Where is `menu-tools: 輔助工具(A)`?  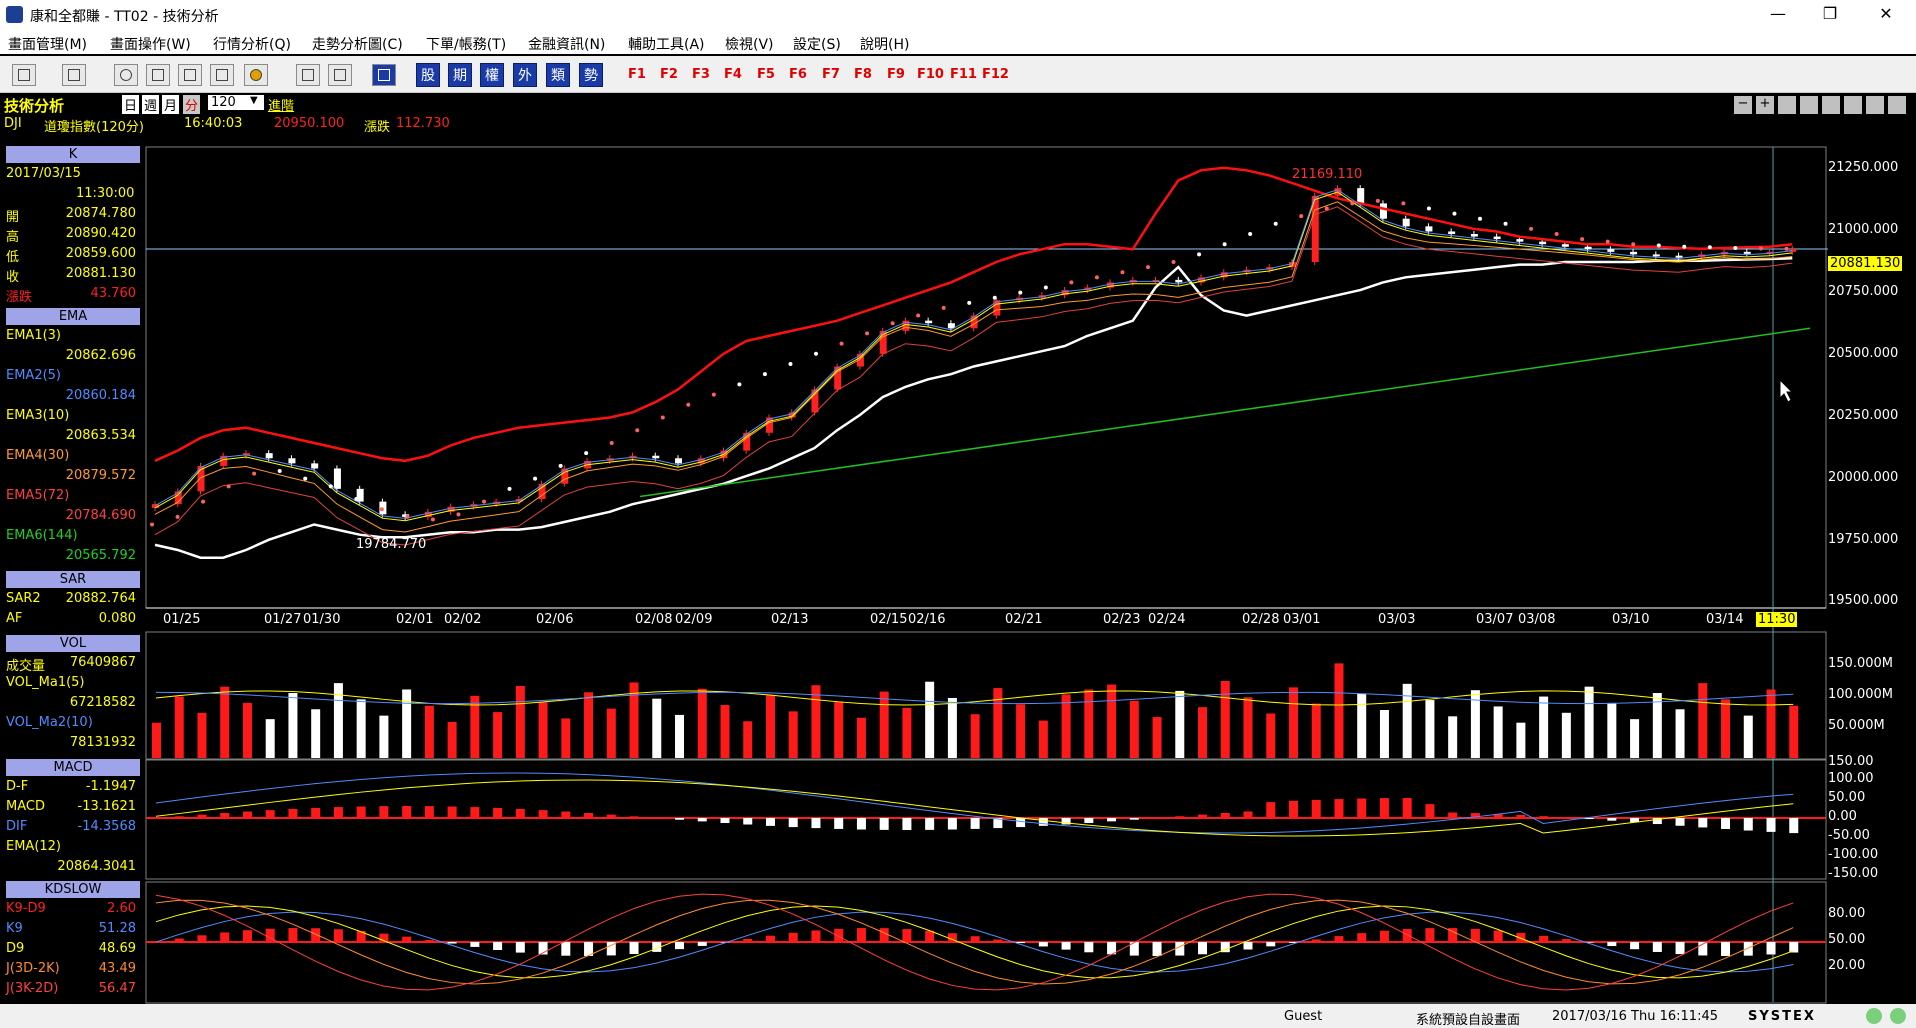
menu-tools: 輔助工具(A) is located at coordinates (666, 45).